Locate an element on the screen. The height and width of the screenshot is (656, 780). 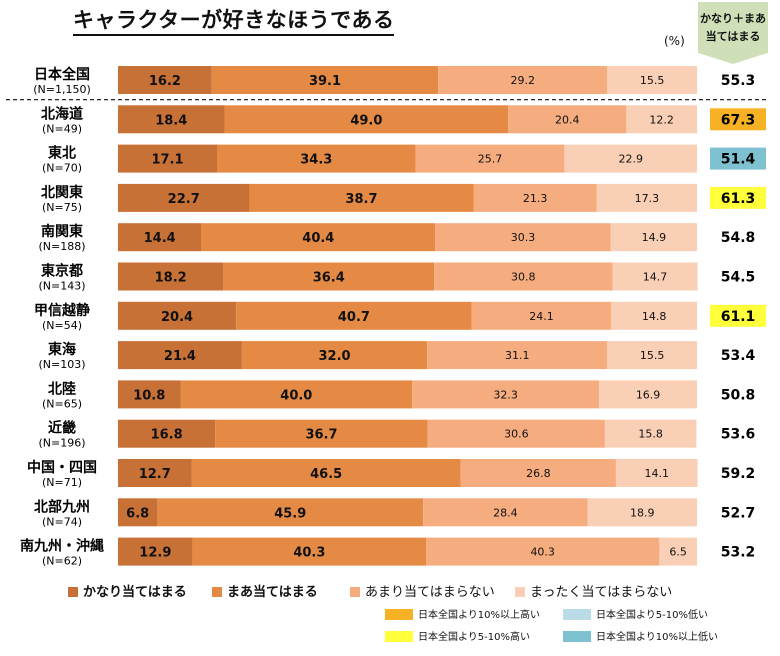
sample-size-11: (N=74) is located at coordinates (62, 521).